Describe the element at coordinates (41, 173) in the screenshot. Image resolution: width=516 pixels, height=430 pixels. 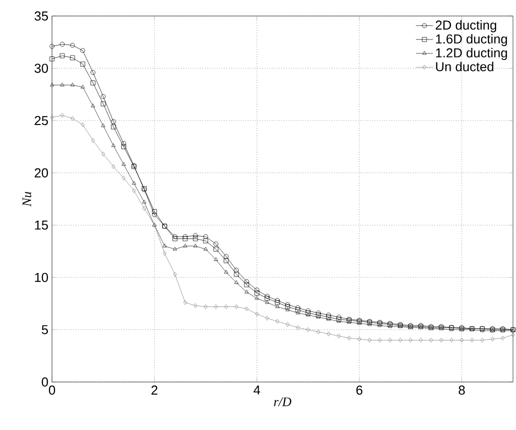
I see `y-tick-label: 20` at that location.